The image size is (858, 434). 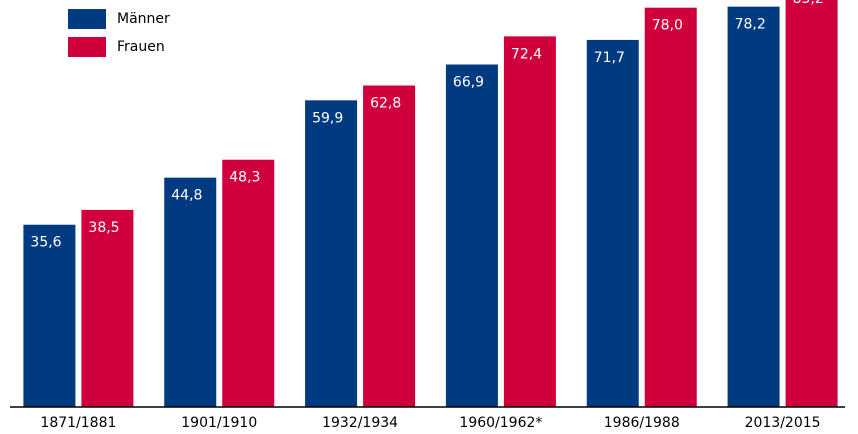 I want to click on x-tick-label: 1932/1934, so click(x=360, y=423).